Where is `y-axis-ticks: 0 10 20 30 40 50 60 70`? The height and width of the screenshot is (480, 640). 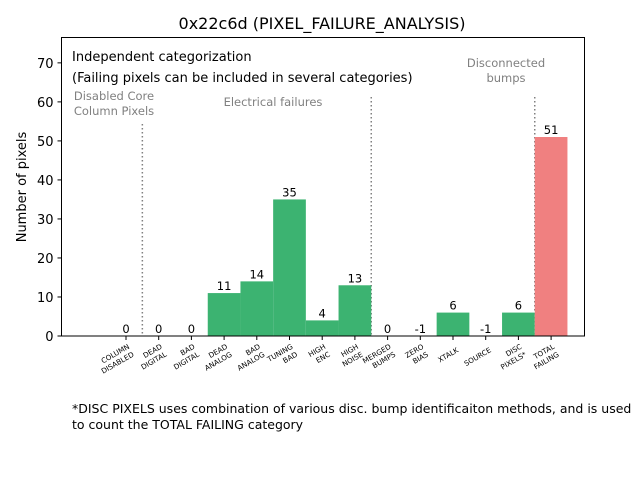 y-axis-ticks: 0 10 20 30 40 50 60 70 is located at coordinates (49, 201).